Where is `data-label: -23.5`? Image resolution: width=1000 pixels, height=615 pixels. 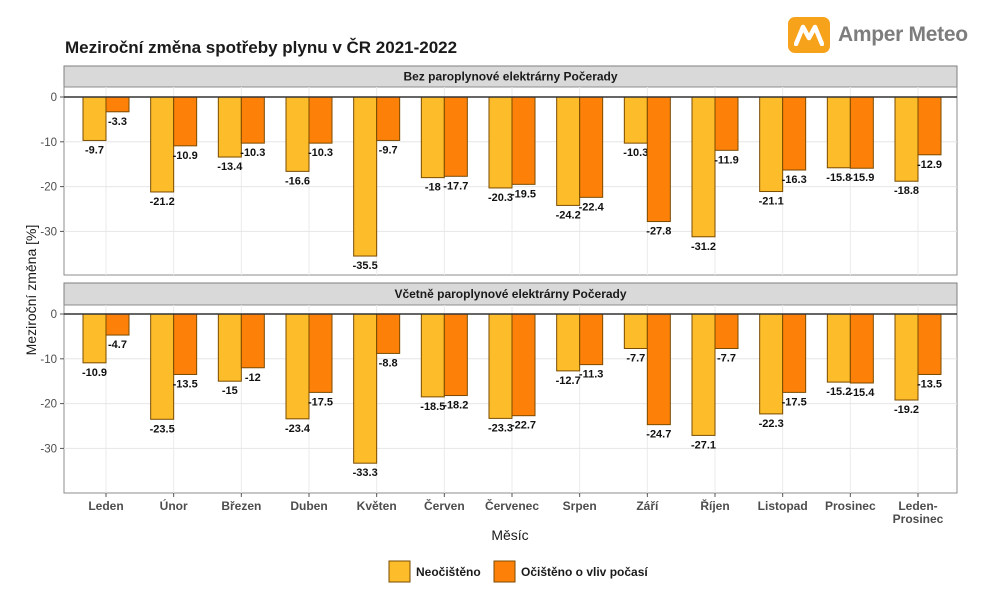
data-label: -23.5 is located at coordinates (162, 429).